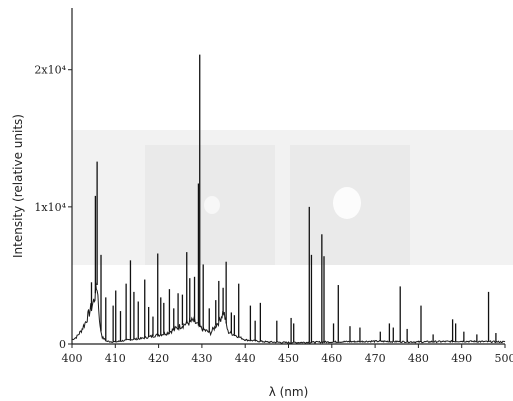  I want to click on y-tick-label: 0, so click(62, 344).